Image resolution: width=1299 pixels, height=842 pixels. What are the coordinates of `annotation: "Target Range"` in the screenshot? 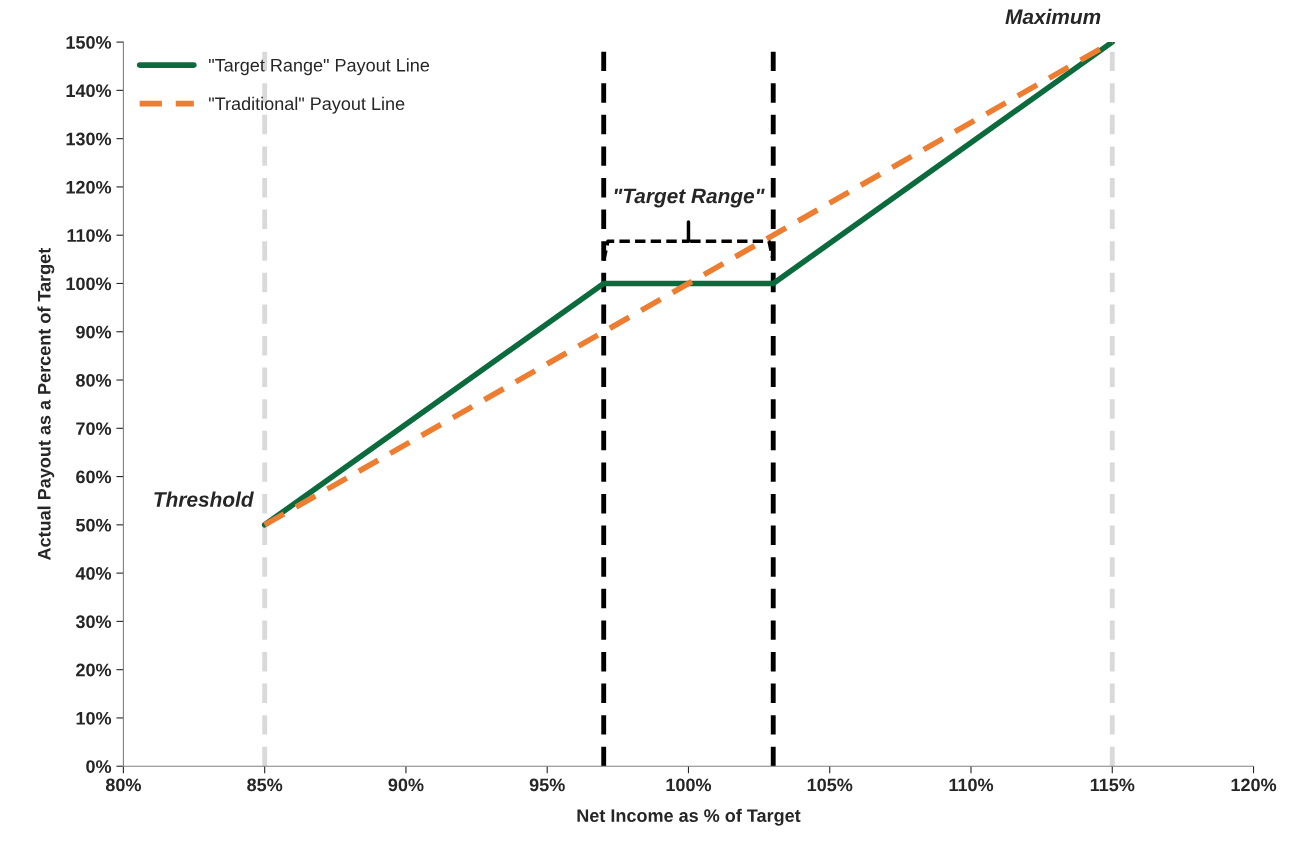 It's located at (689, 198).